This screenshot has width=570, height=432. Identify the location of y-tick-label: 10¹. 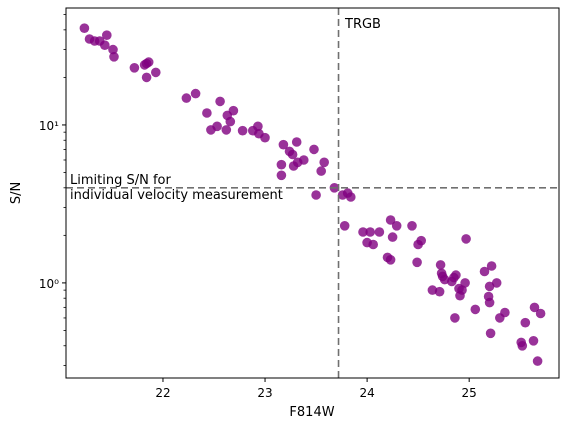
(49, 126).